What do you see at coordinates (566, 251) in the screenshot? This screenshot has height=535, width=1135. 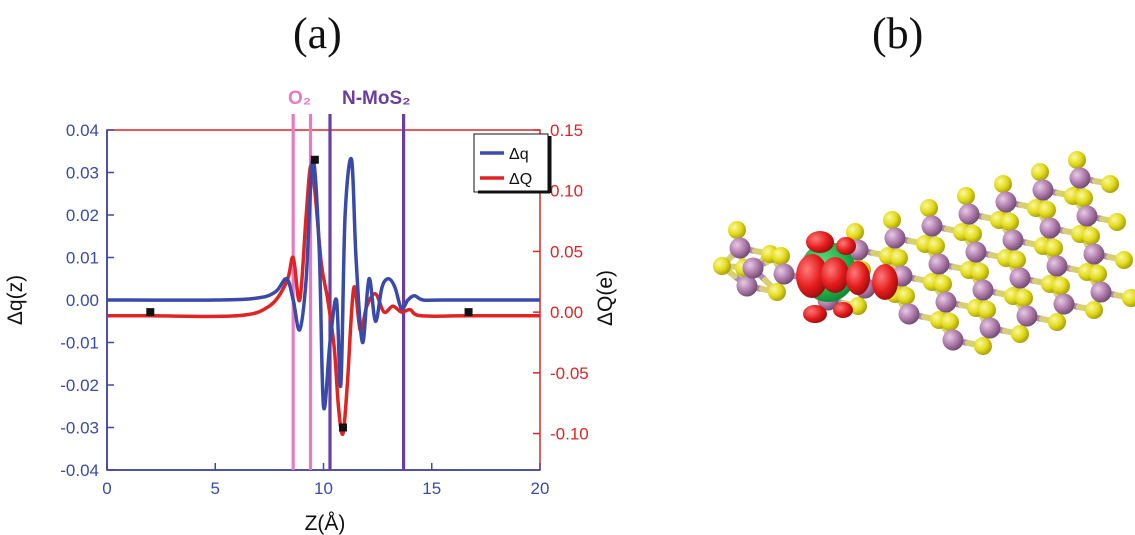 I see `y-right-tick-label-2: 0.05` at bounding box center [566, 251].